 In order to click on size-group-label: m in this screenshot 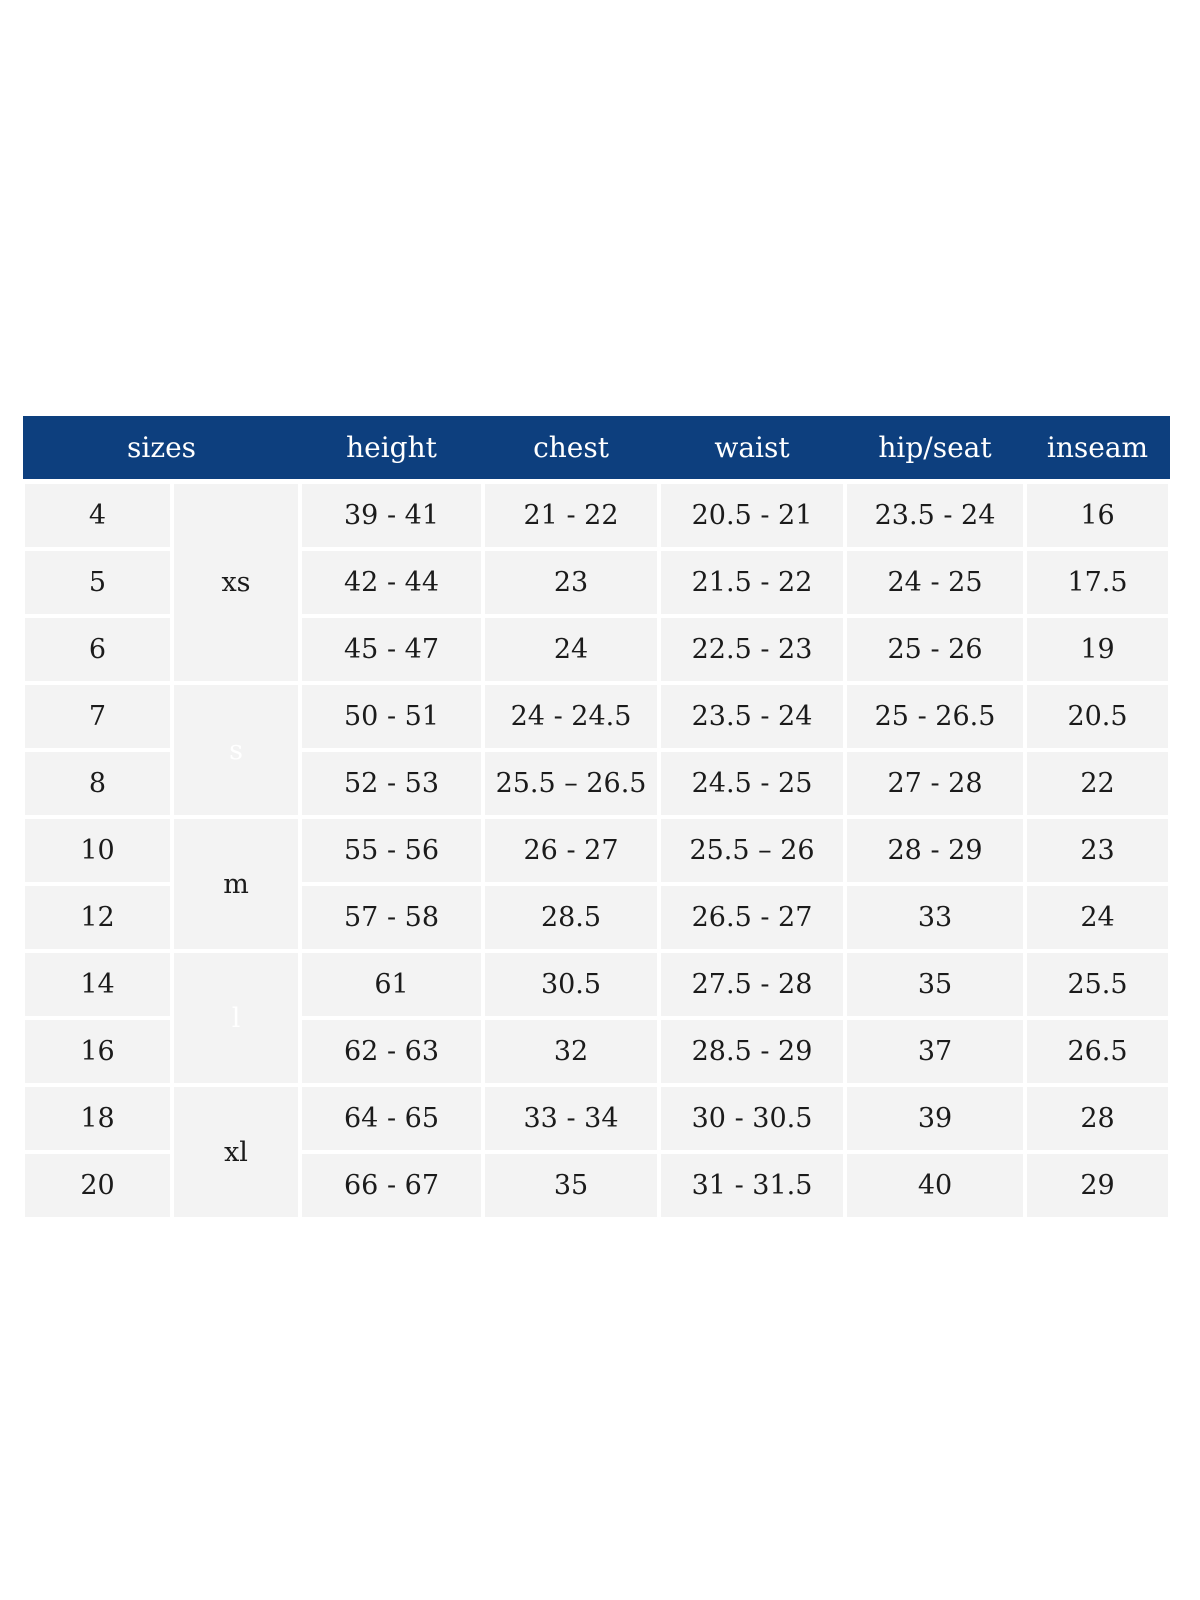, I will do `click(236, 884)`.